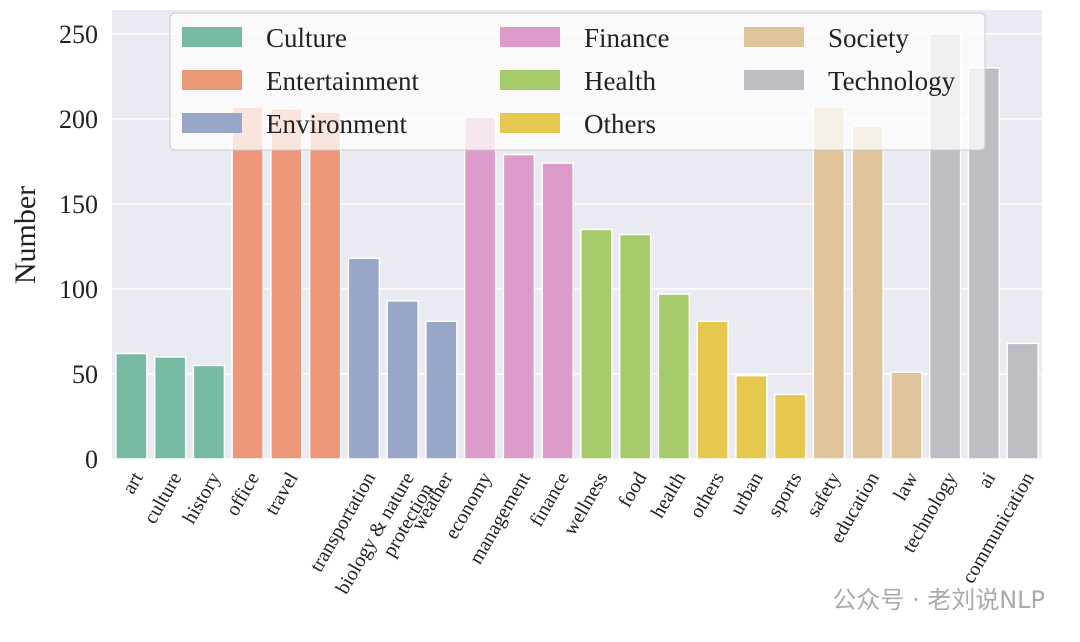 The width and height of the screenshot is (1080, 642). Describe the element at coordinates (243, 493) in the screenshot. I see `x-tick-label: office` at that location.